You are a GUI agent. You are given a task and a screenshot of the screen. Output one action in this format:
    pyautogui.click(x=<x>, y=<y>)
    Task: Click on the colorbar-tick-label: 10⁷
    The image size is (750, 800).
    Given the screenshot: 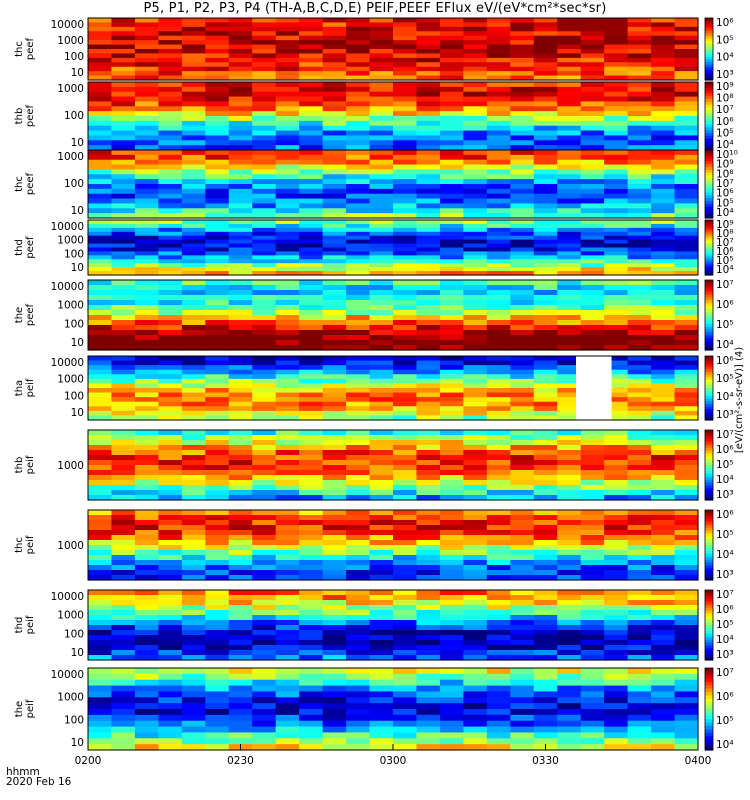 What is the action you would take?
    pyautogui.click(x=725, y=243)
    